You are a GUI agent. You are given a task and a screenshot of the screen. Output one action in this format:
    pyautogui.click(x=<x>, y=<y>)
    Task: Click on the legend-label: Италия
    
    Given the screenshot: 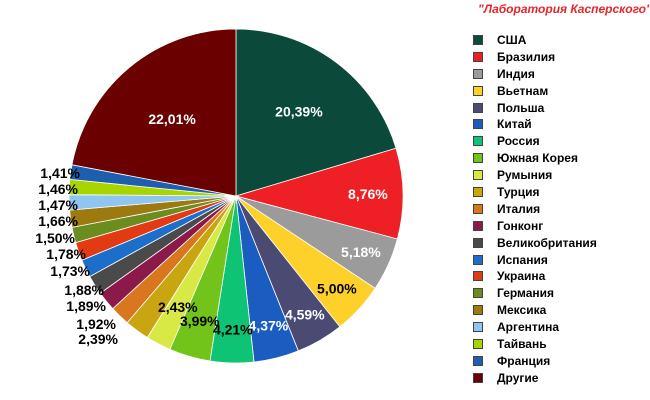 What is the action you would take?
    pyautogui.click(x=519, y=208)
    